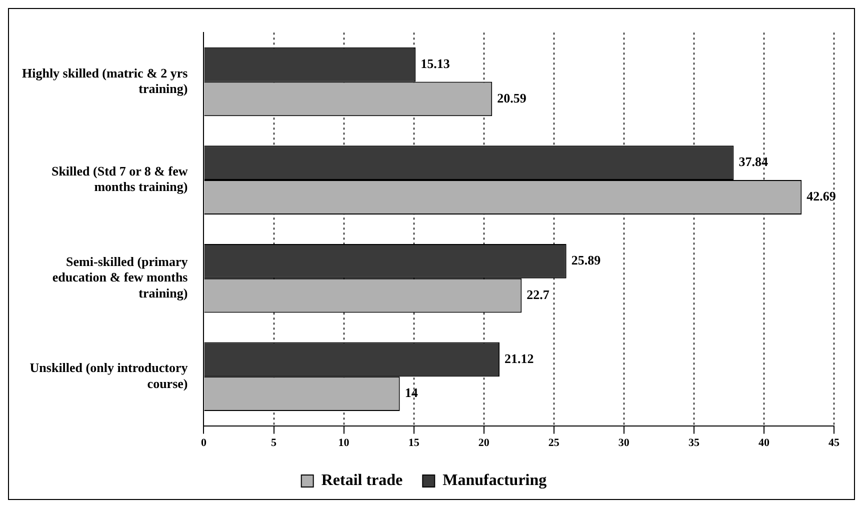  I want to click on data-label: 42.69, so click(821, 196).